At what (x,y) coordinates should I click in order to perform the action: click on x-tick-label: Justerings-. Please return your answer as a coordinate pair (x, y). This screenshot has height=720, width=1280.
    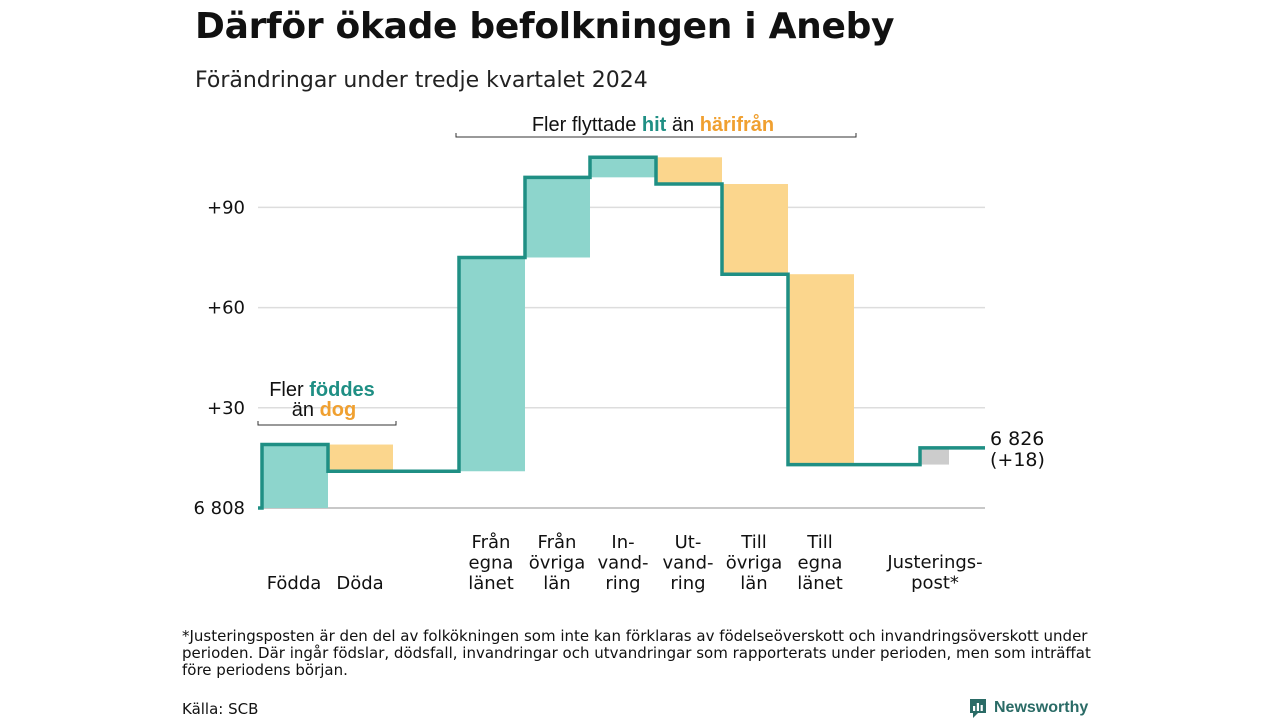
    Looking at the image, I should click on (934, 562).